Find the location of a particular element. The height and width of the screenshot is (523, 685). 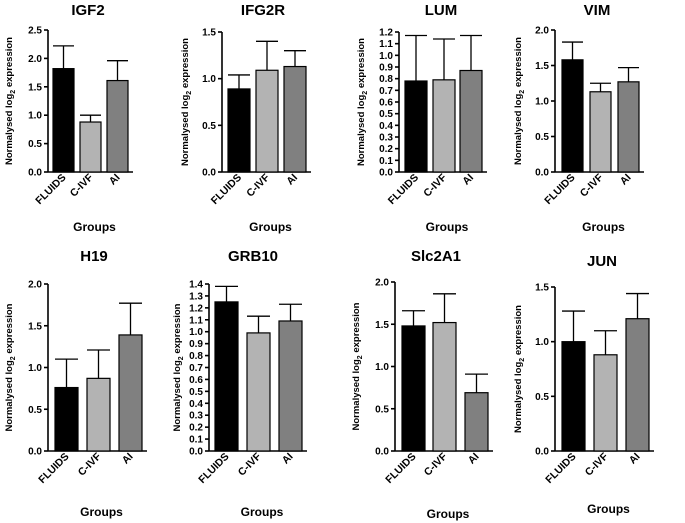

y-tick-label: 0.8 is located at coordinates (196, 356).